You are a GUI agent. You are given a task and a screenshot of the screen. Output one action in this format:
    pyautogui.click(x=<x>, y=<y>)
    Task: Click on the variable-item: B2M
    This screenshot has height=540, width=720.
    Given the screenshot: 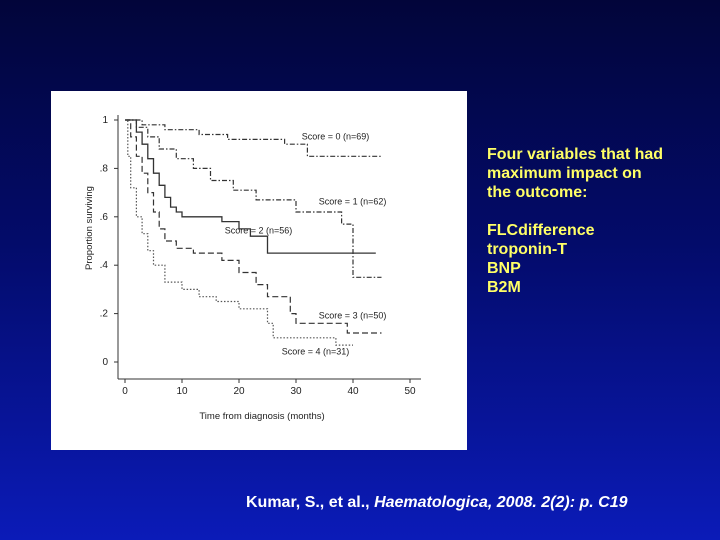 What is the action you would take?
    pyautogui.click(x=504, y=287)
    